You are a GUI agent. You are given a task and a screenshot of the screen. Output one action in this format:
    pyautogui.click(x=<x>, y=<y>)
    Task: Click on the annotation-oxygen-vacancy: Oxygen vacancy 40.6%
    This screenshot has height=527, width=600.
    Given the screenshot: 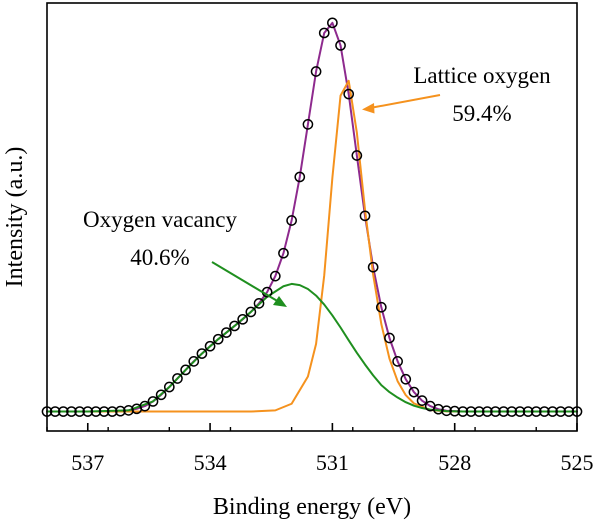 What is the action you would take?
    pyautogui.click(x=185, y=257)
    